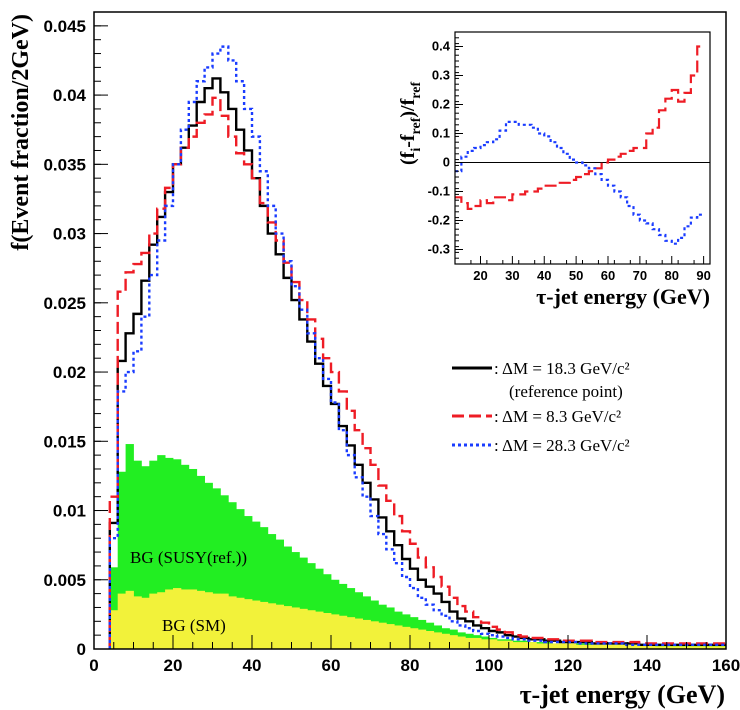 Image resolution: width=740 pixels, height=710 pixels. I want to click on y-tick-label-2: -0.1, so click(439, 191).